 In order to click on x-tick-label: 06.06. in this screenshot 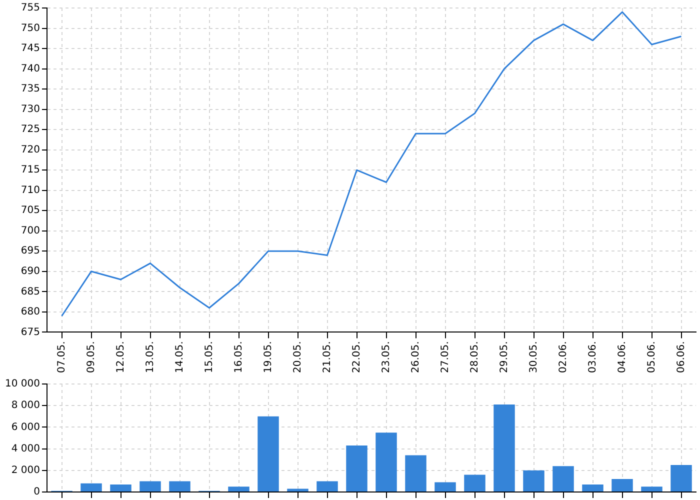, I will do `click(681, 357)`.